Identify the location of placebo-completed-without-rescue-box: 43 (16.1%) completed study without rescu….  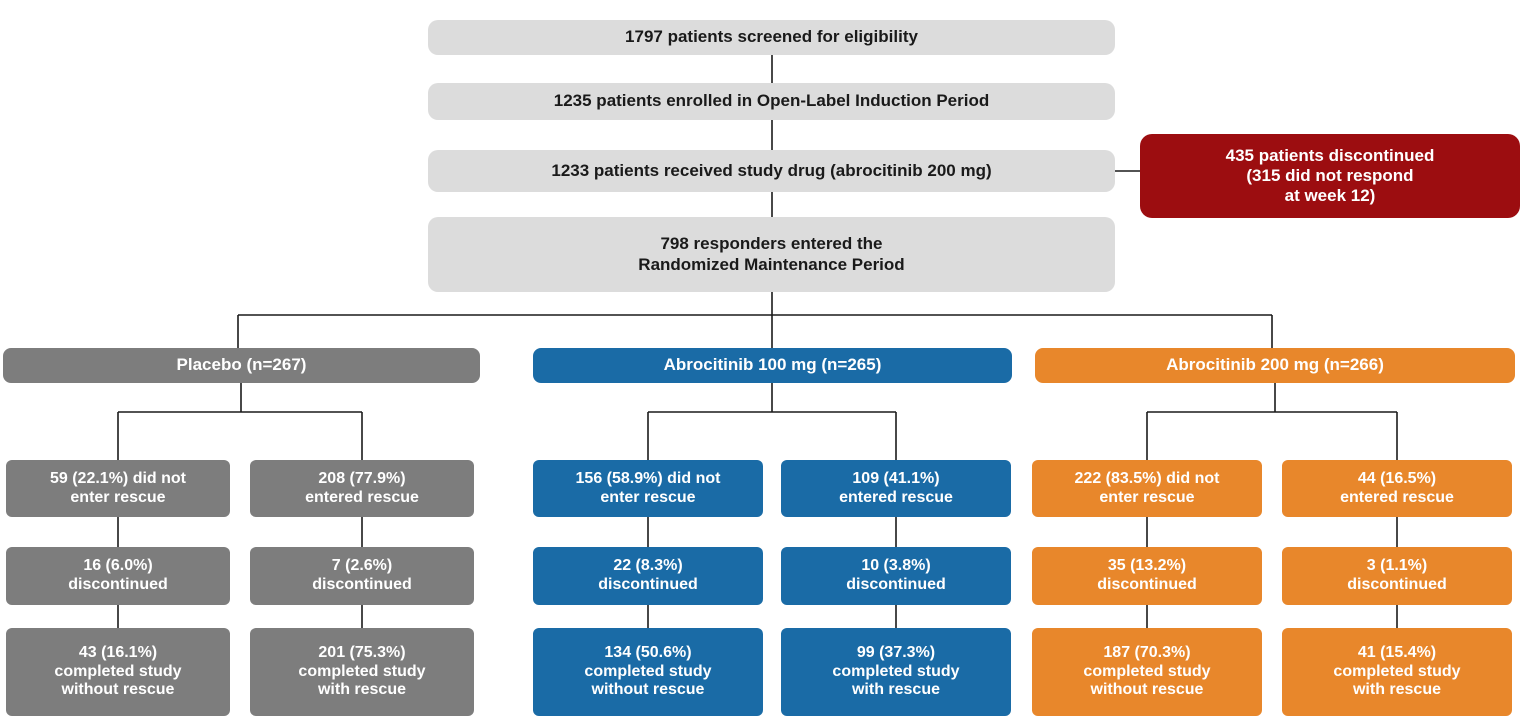
(118, 672).